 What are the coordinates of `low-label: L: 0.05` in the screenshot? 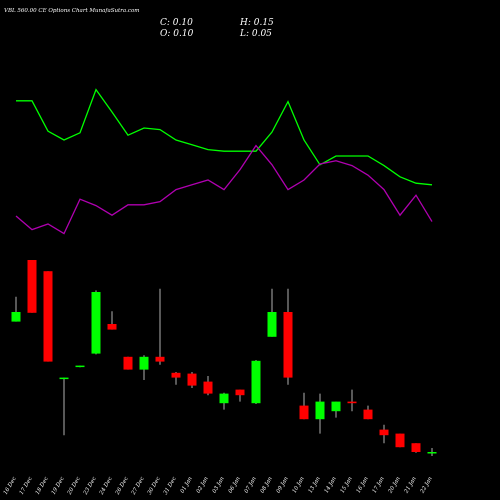 It's located at (255, 34).